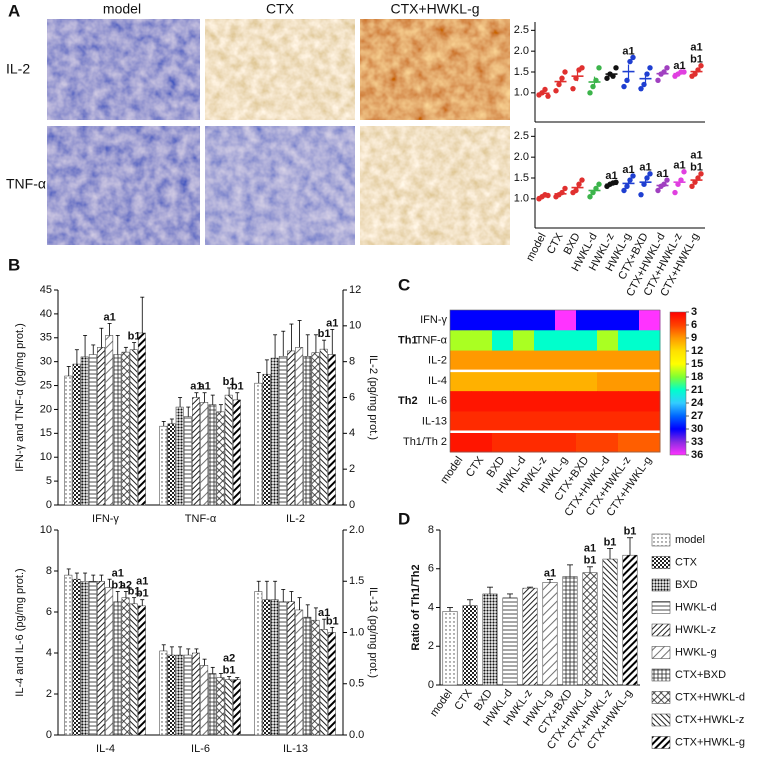 This screenshot has height=758, width=761. I want to click on column-header: CTX, so click(280, 9).